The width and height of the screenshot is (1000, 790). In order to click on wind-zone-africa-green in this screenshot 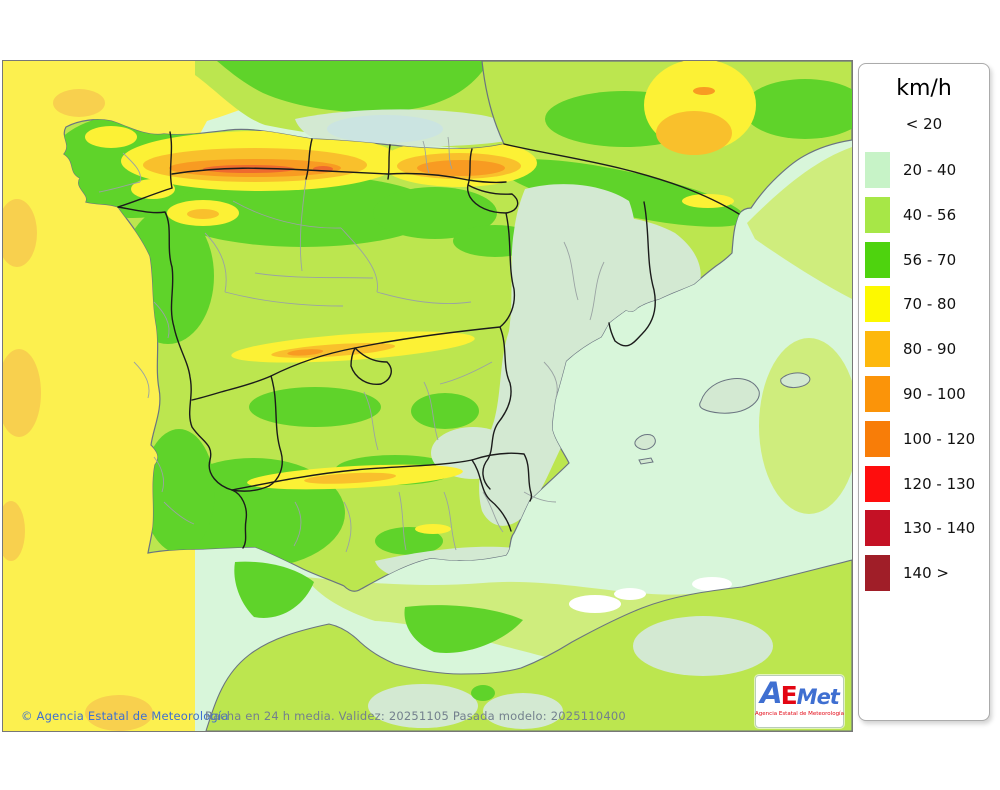, I will do `click(483, 693)`.